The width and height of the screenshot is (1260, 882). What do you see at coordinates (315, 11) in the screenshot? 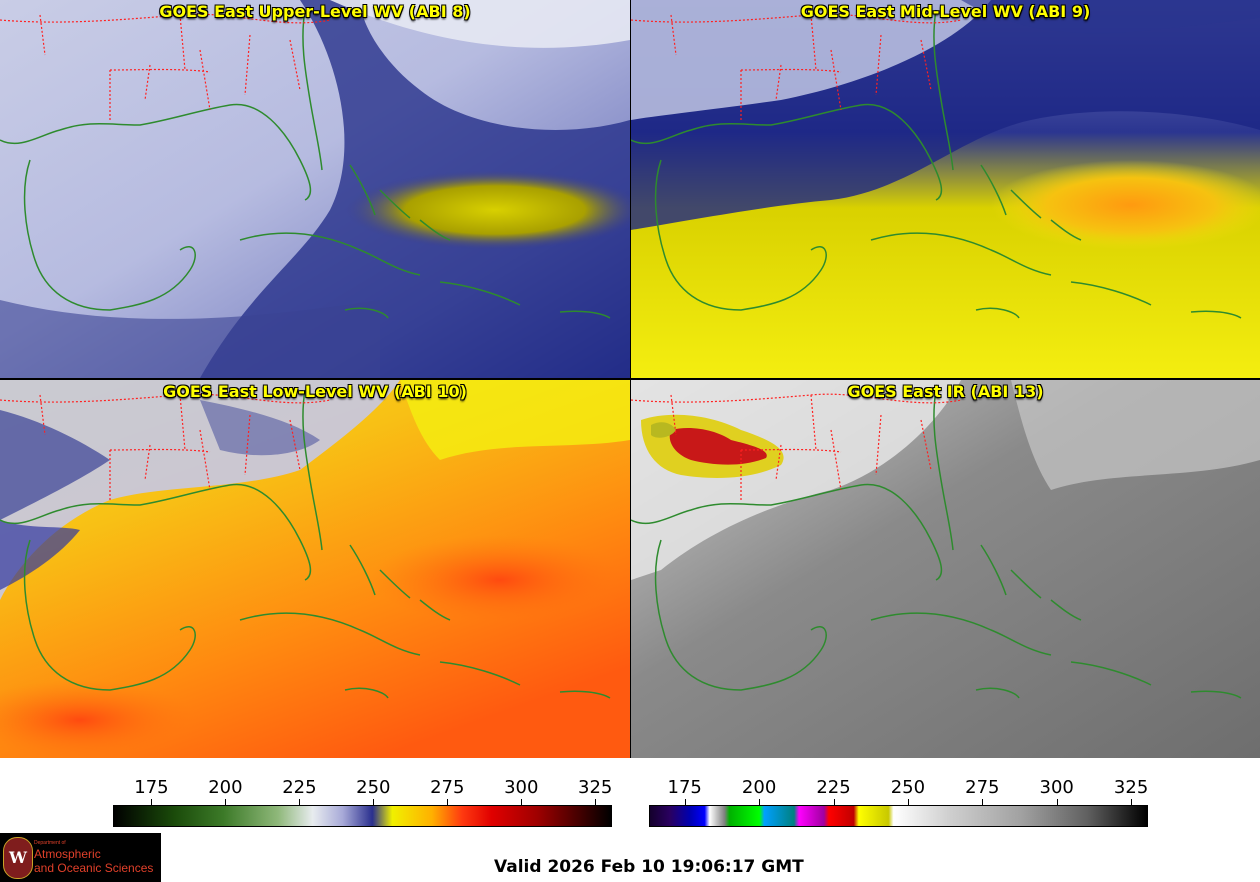
I see `panel-title: GOES East Upper-Level WV (ABI 8)` at bounding box center [315, 11].